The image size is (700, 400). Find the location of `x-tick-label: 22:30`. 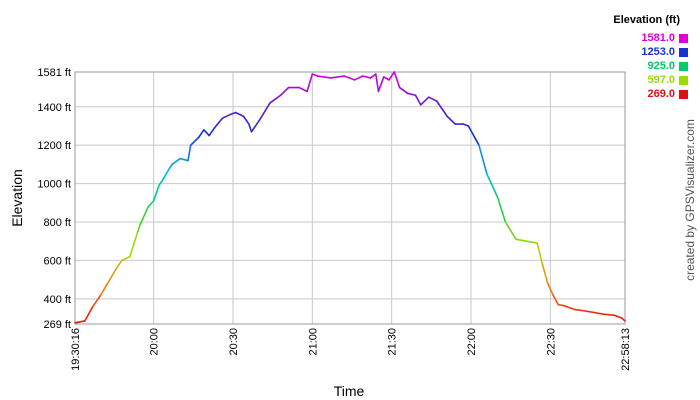

x-tick-label: 22:30 is located at coordinates (551, 342).